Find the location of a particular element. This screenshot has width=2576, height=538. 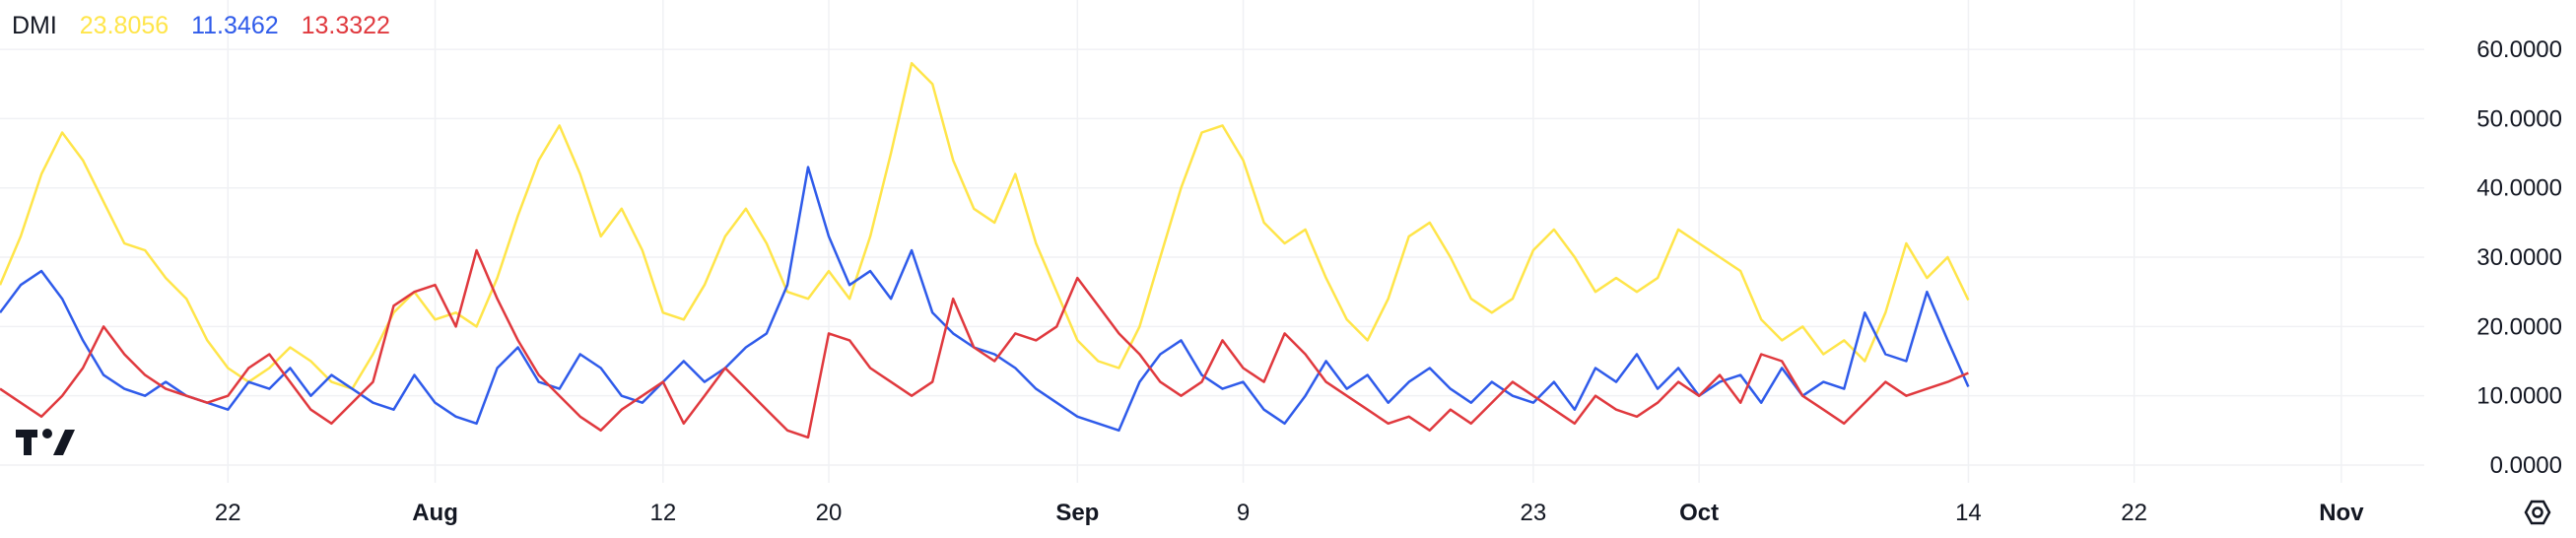

y-tick-label: 20.0000 is located at coordinates (2519, 327).